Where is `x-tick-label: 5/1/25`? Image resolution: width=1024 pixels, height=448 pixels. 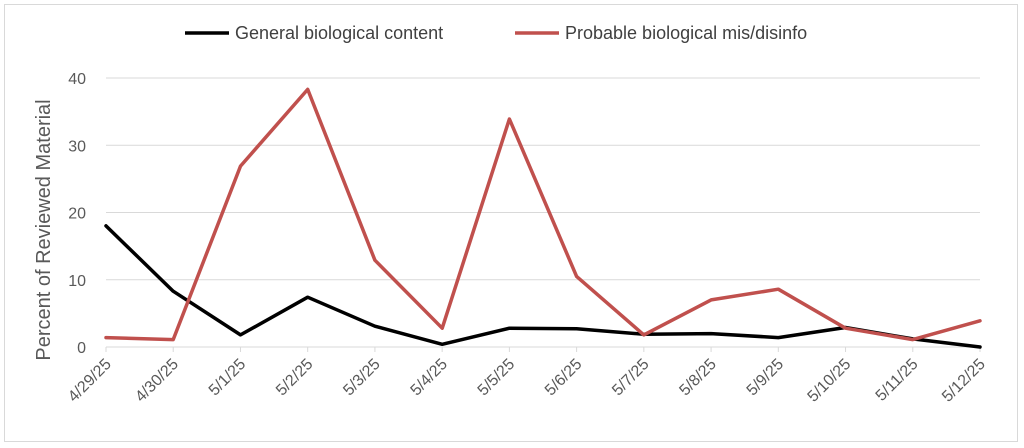 x-tick-label: 5/1/25 is located at coordinates (228, 378).